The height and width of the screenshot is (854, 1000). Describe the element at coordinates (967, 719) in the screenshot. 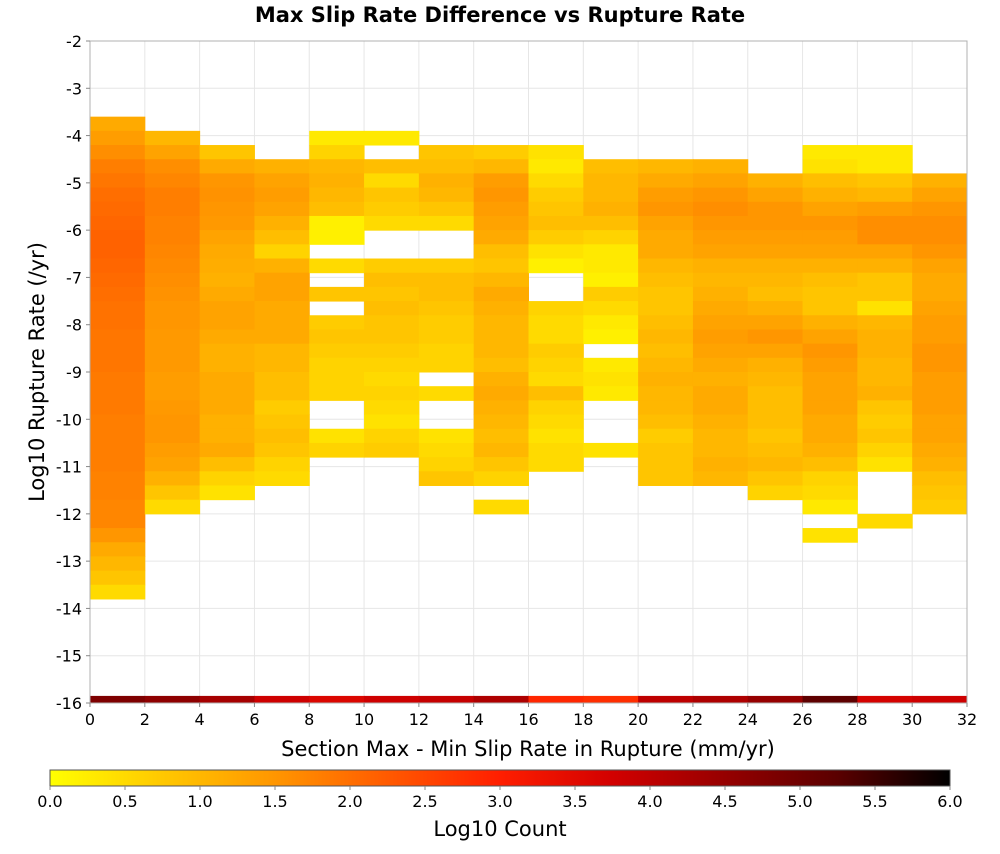

I see `x-tick-label: 32` at that location.